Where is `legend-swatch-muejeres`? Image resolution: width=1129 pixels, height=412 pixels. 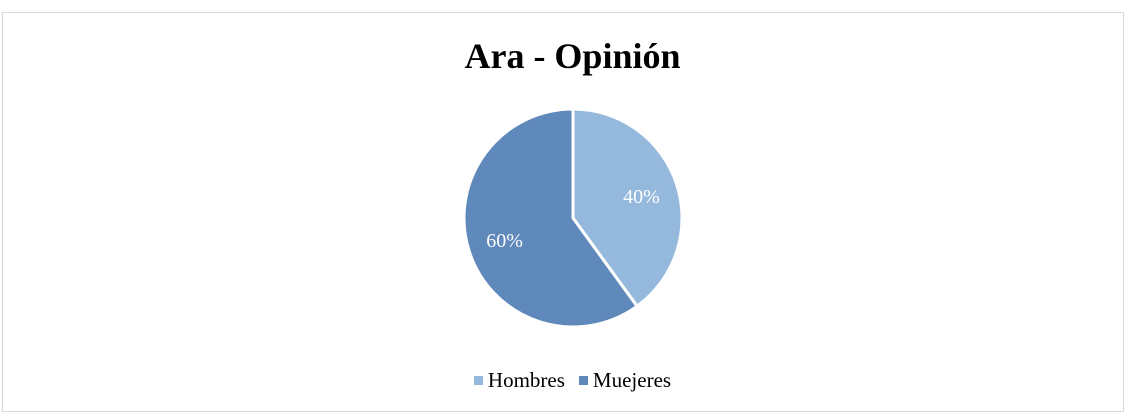
legend-swatch-muejeres is located at coordinates (583, 380).